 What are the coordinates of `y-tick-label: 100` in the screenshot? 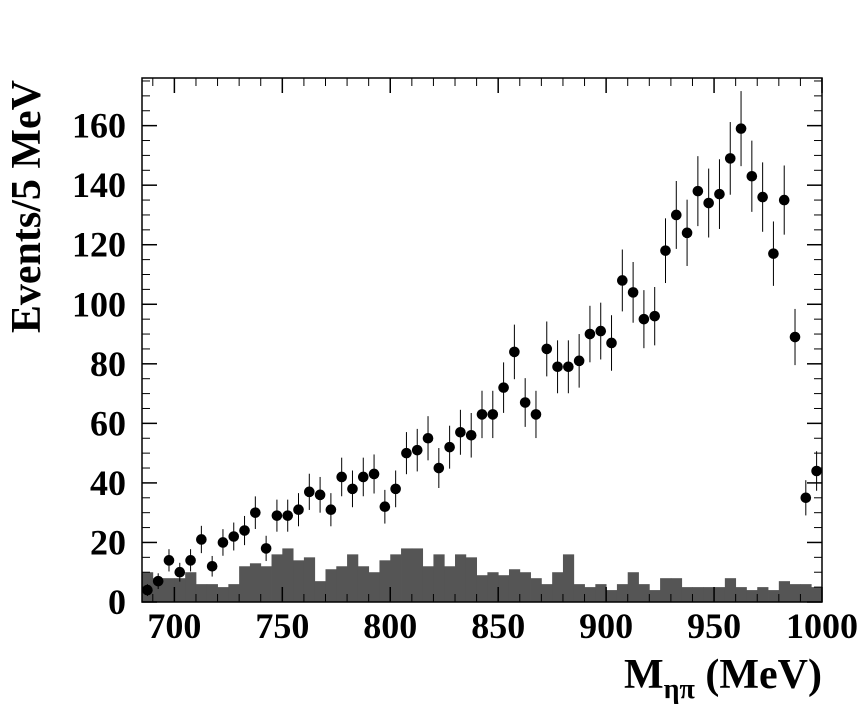 It's located at (99, 304).